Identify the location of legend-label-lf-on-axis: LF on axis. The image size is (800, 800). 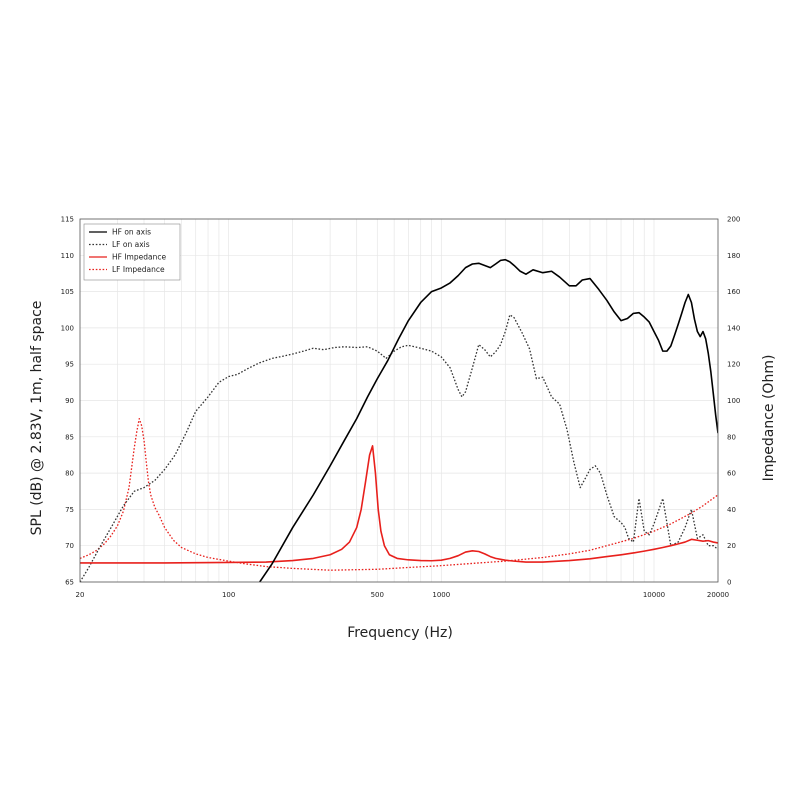
(131, 244).